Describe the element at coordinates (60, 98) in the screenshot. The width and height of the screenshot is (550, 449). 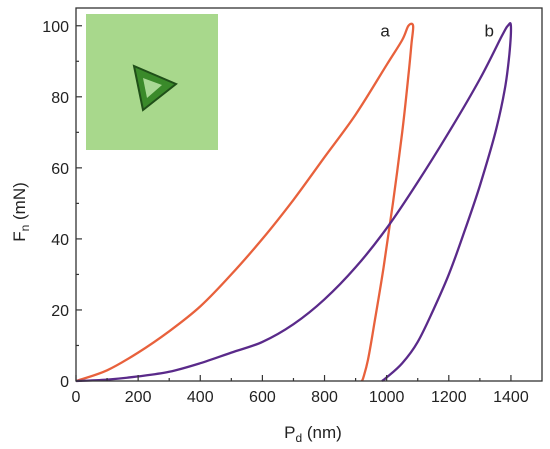
I see `y-tick-label: 80` at that location.